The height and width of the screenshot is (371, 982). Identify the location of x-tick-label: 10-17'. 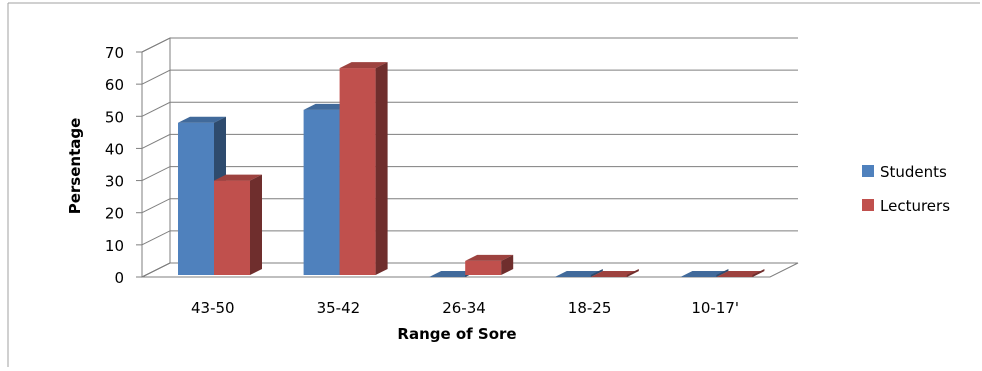
(715, 308).